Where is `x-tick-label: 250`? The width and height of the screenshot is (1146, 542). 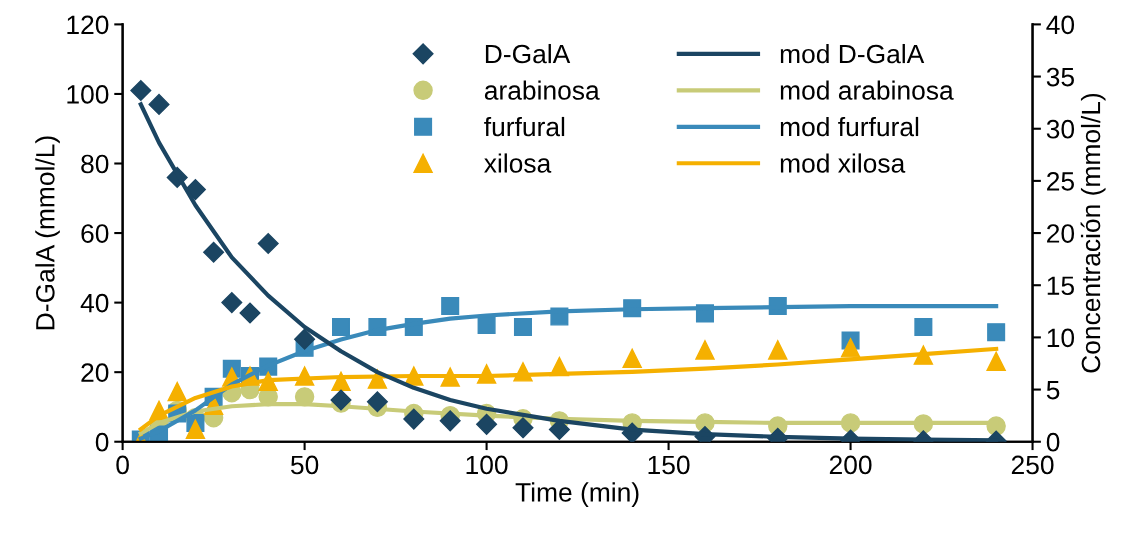 x-tick-label: 250 is located at coordinates (1032, 465).